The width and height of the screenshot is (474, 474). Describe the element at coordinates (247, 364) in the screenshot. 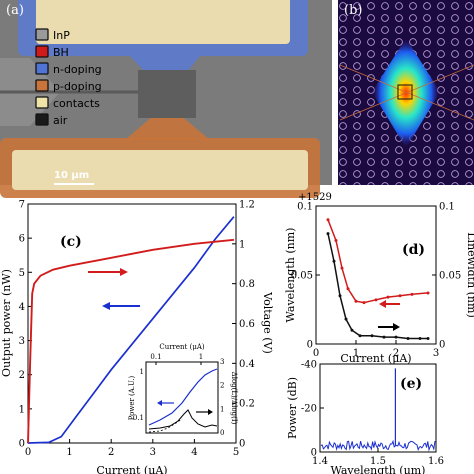

I see `y2-tick-label: 0.4` at that location.